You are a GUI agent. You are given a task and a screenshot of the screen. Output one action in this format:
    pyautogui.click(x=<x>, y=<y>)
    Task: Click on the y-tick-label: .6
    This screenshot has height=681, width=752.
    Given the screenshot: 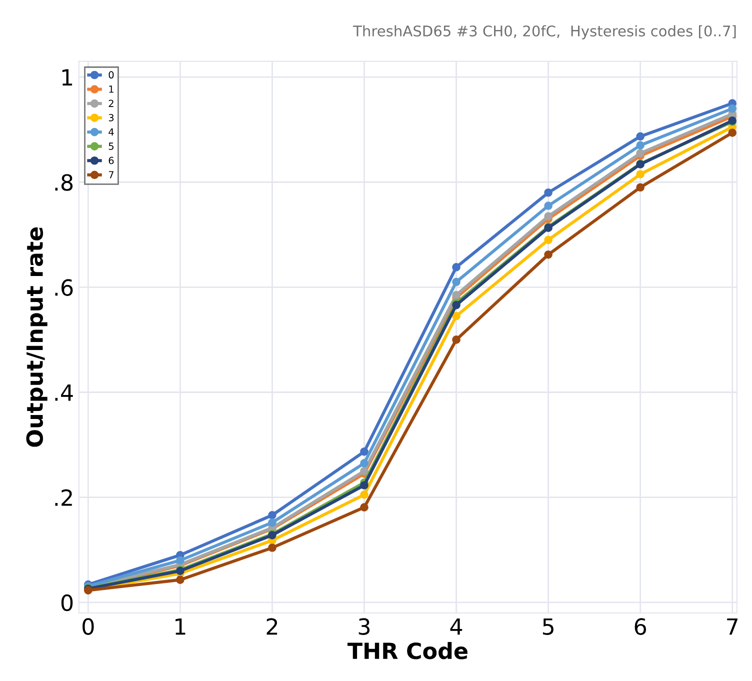 What is the action you would take?
    pyautogui.click(x=64, y=287)
    